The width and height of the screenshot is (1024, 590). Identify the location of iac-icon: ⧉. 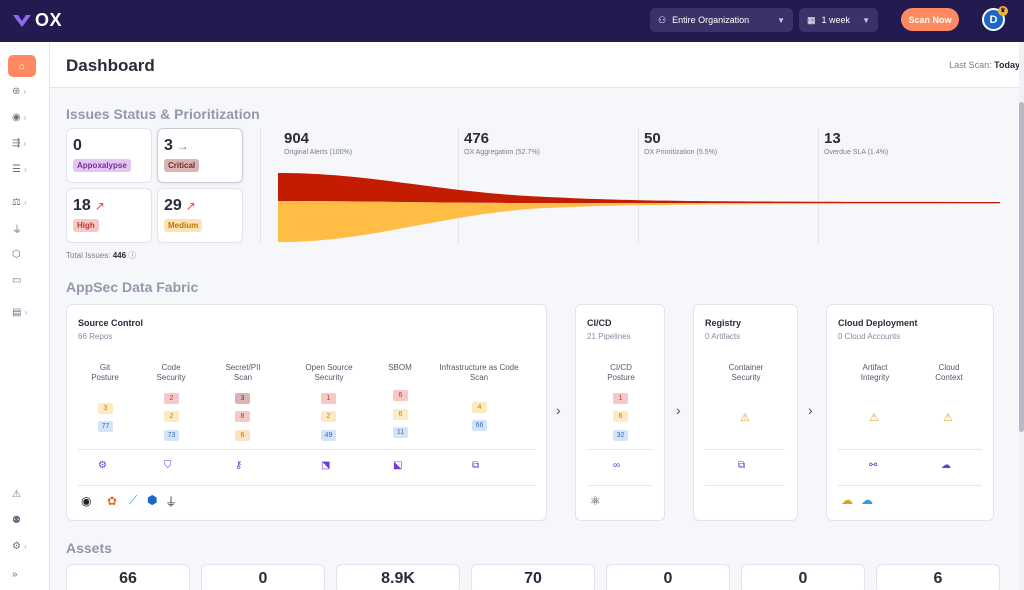
(476, 465).